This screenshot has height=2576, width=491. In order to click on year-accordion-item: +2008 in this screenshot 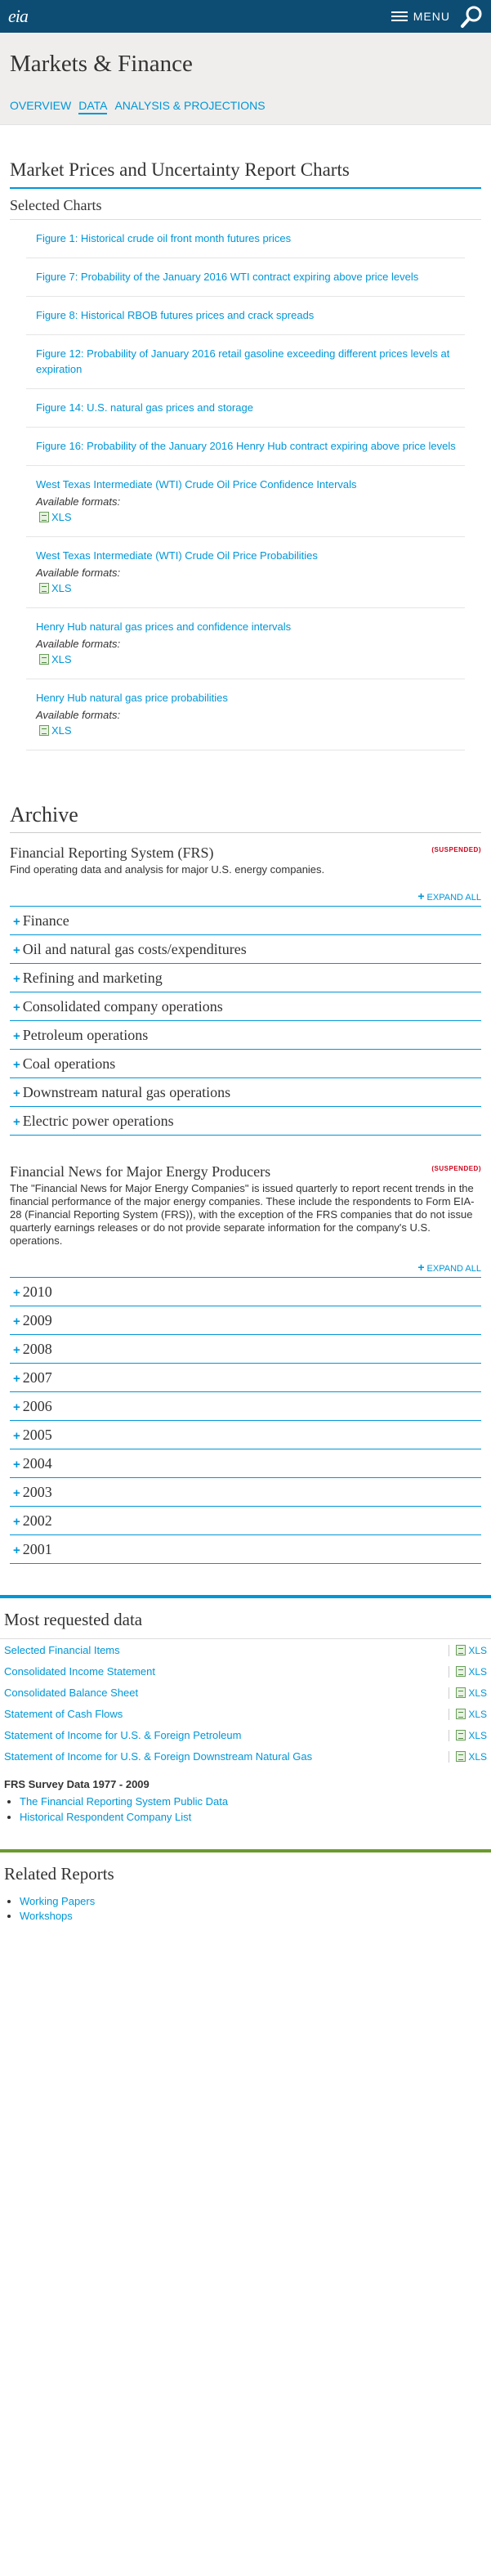, I will do `click(246, 1349)`.